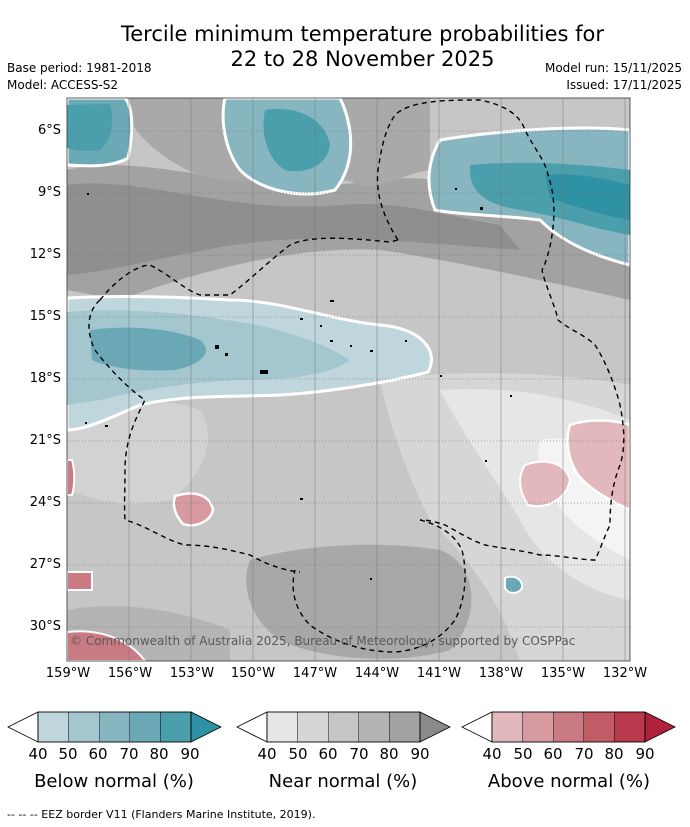 The width and height of the screenshot is (690, 827). Describe the element at coordinates (379, 586) in the screenshot. I see `eez-border-south` at that location.